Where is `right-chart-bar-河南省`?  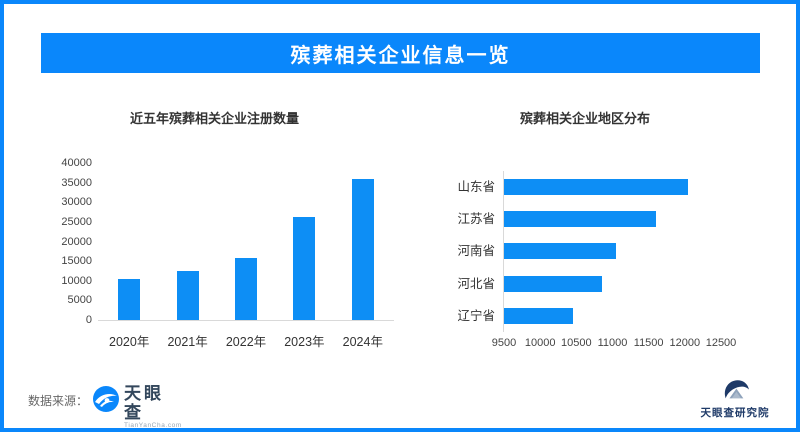 right-chart-bar-河南省 is located at coordinates (560, 251).